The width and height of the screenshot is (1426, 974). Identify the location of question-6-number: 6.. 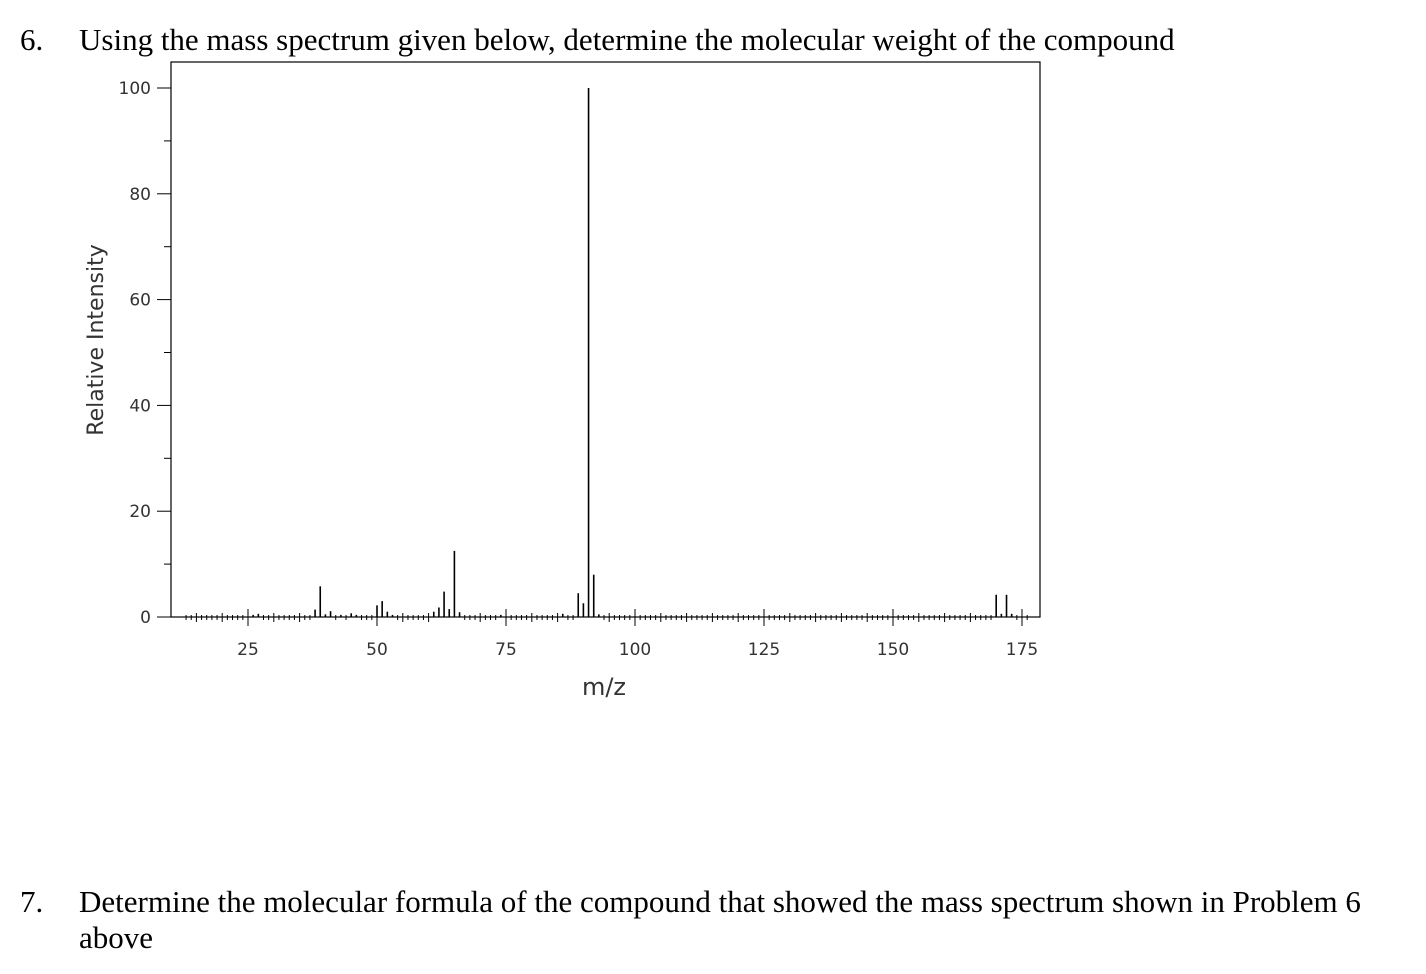
(32, 39).